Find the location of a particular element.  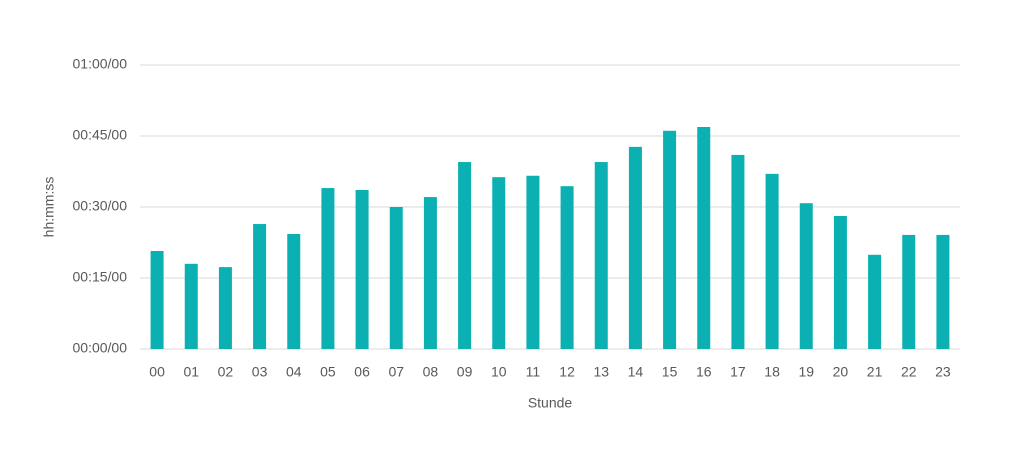

x-tick-label: 05 is located at coordinates (328, 372).